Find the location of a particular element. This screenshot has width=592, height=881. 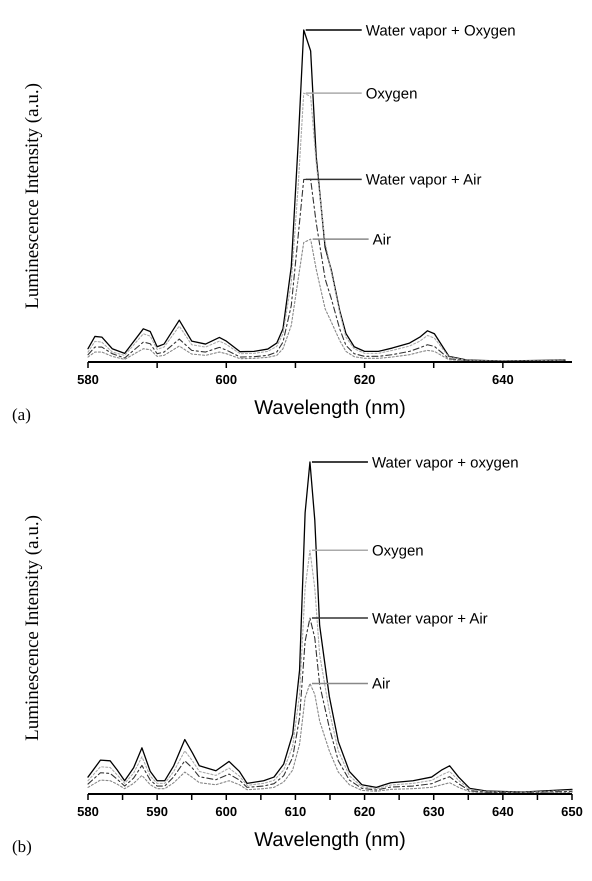

x-tick-label: 630 is located at coordinates (433, 811).